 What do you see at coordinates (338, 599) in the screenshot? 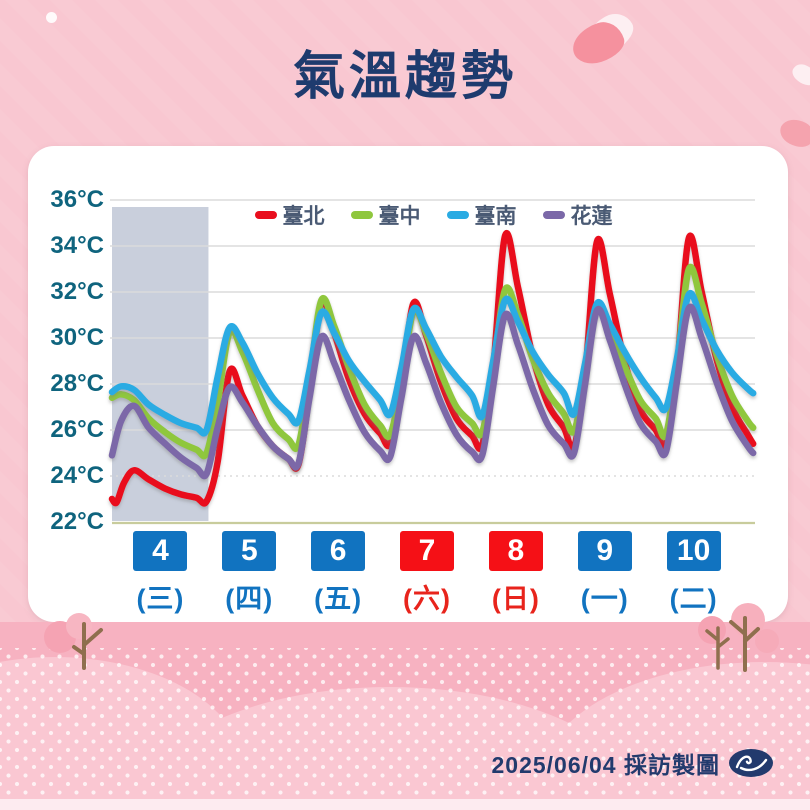
I see `weekday-label: (五)` at bounding box center [338, 599].